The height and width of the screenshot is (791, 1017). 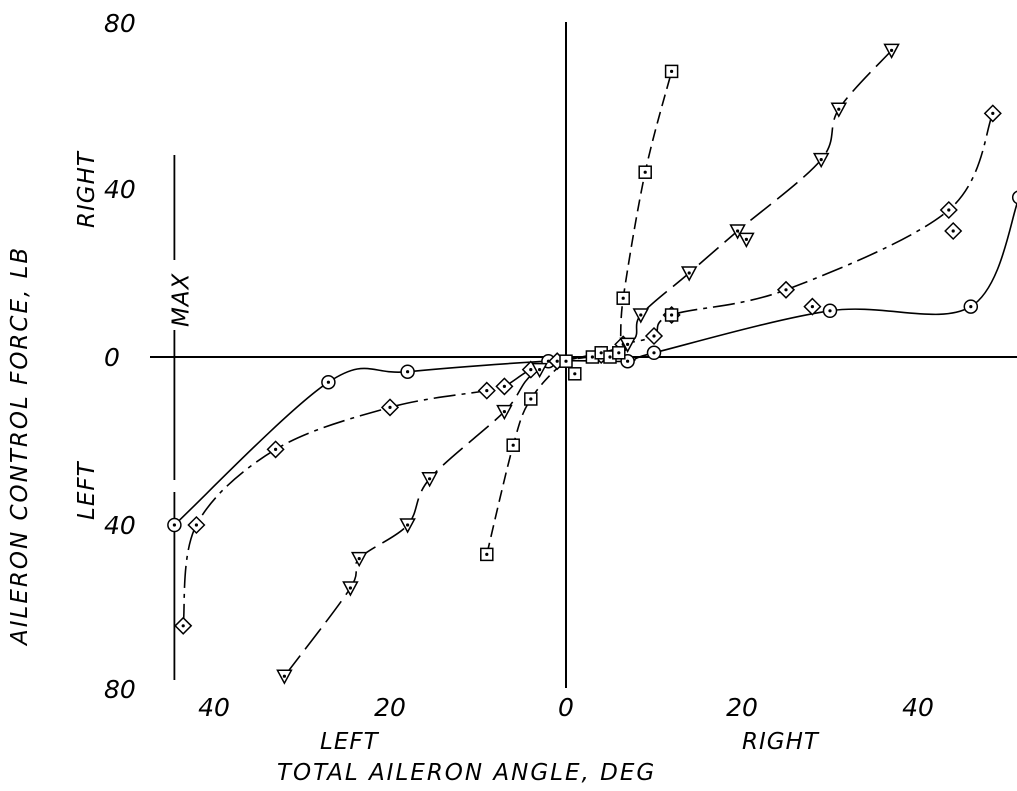 I want to click on x-axis-title: TOTAL AILERON ANGLE, DEG, so click(x=466, y=773).